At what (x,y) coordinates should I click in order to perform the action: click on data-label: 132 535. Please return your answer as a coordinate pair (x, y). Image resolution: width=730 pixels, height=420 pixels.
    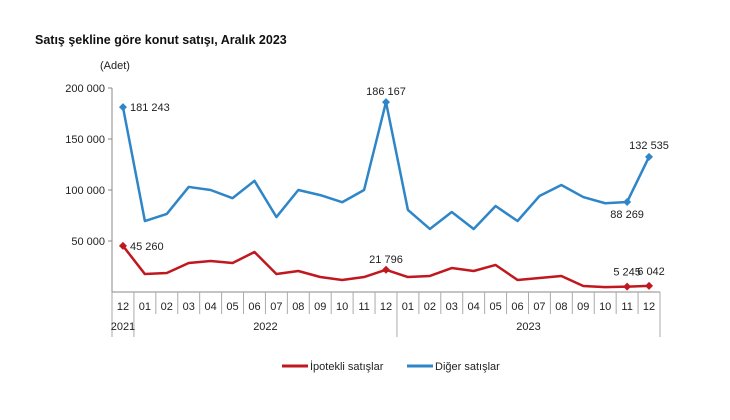
    Looking at the image, I should click on (649, 146).